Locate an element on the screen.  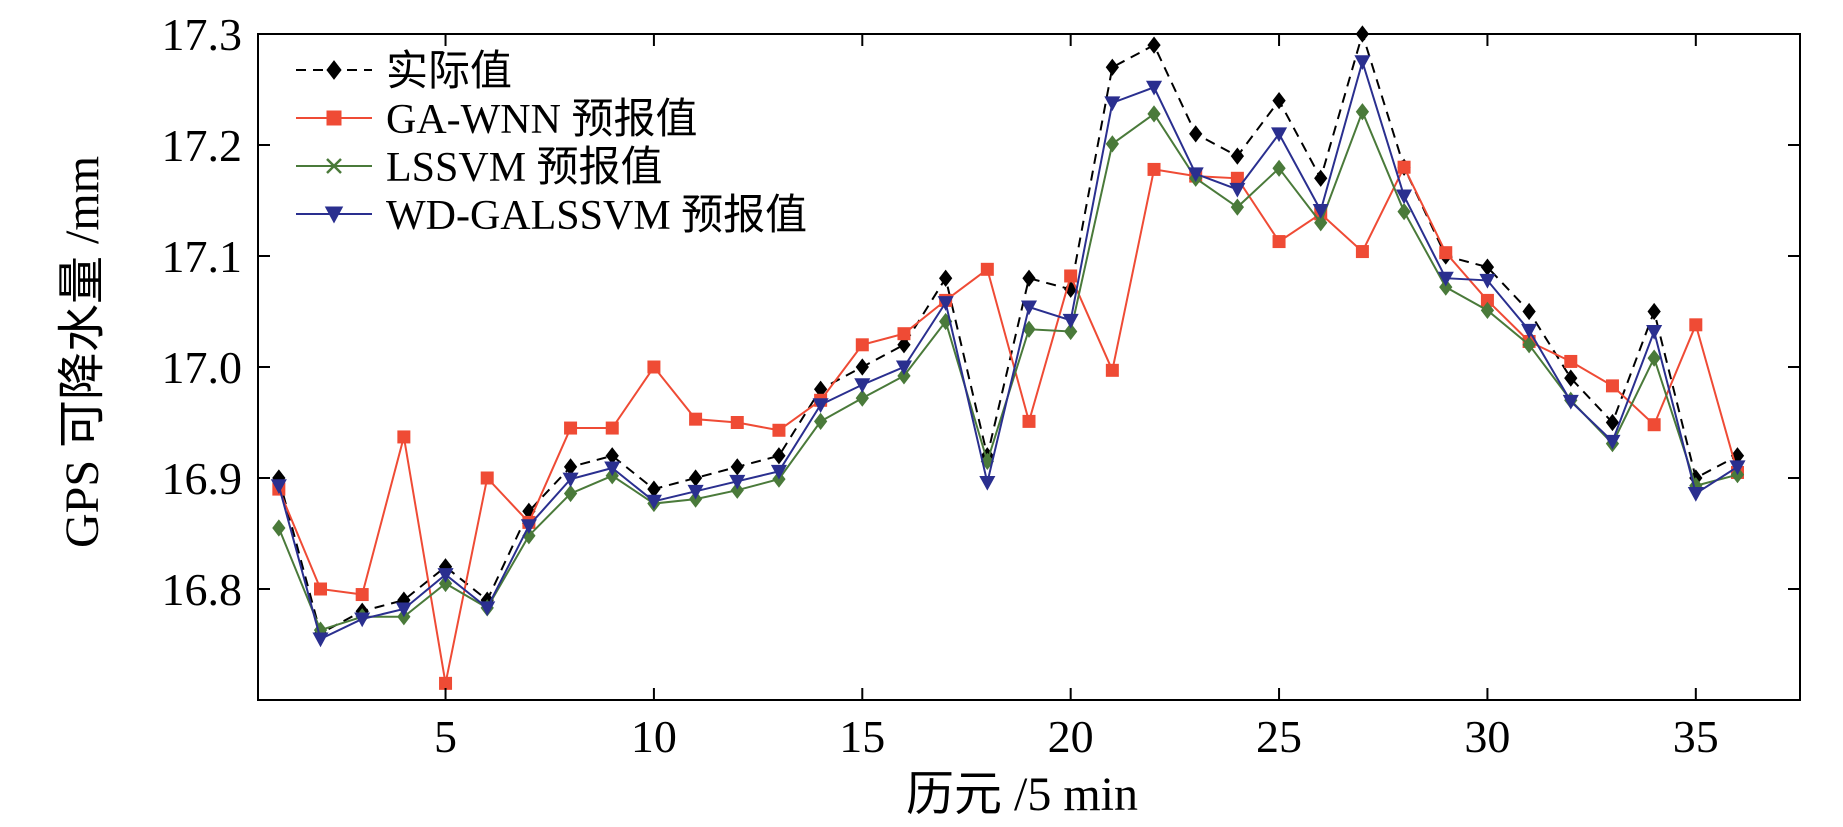
x-tick-label: 20 is located at coordinates (1071, 736).